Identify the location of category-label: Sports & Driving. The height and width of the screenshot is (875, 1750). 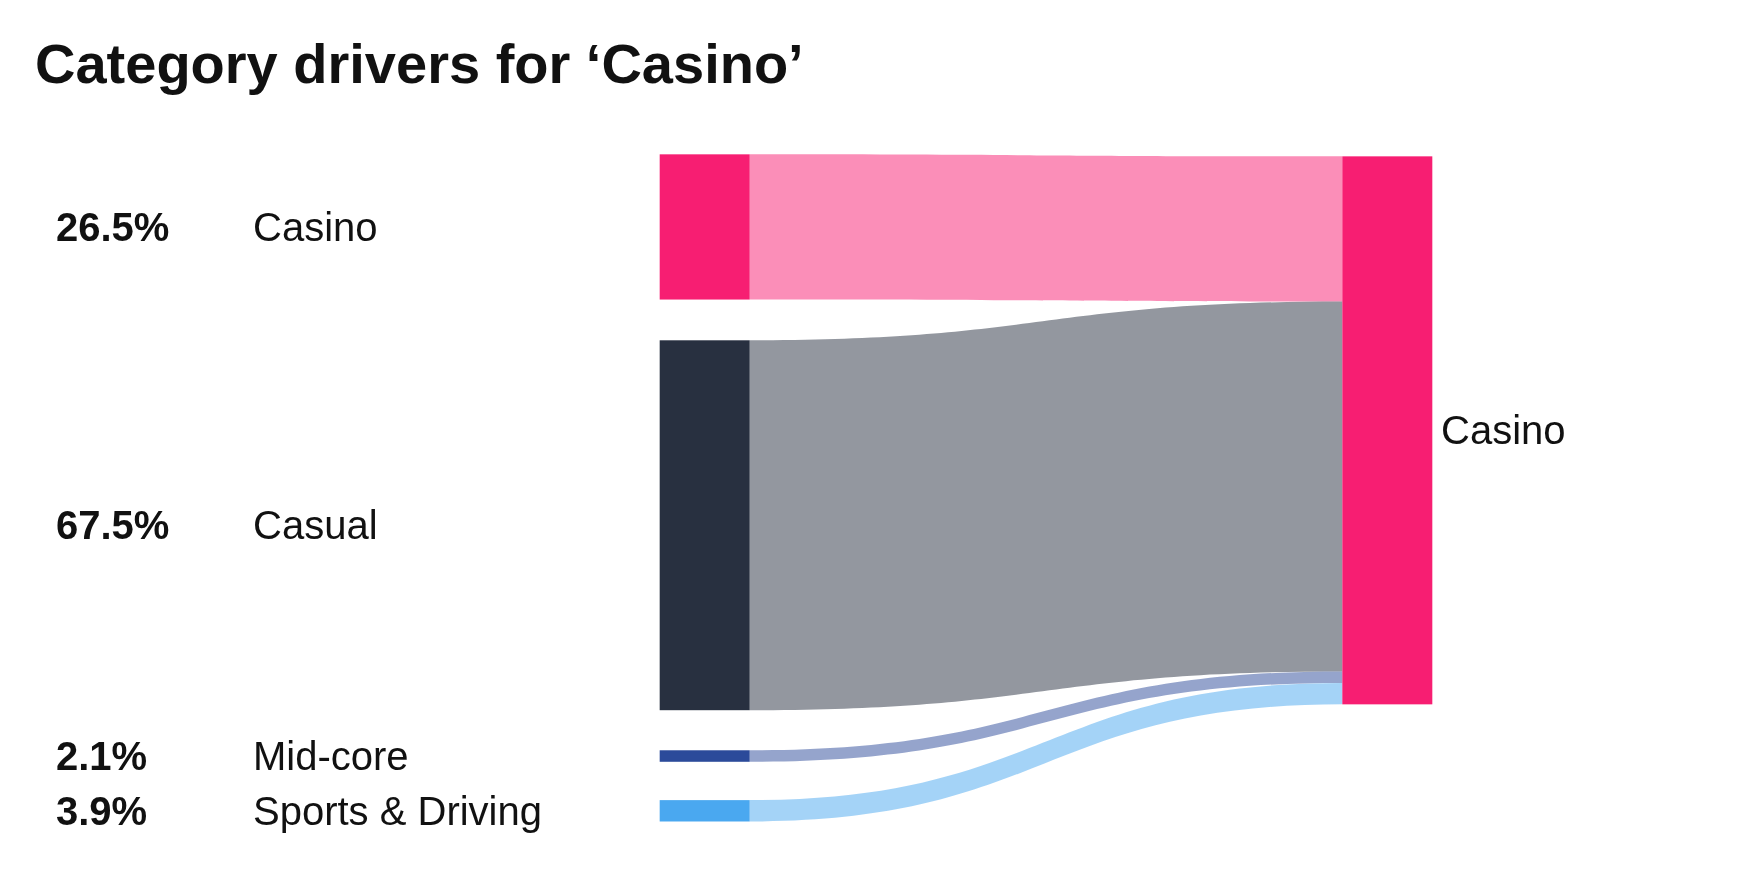
(397, 811).